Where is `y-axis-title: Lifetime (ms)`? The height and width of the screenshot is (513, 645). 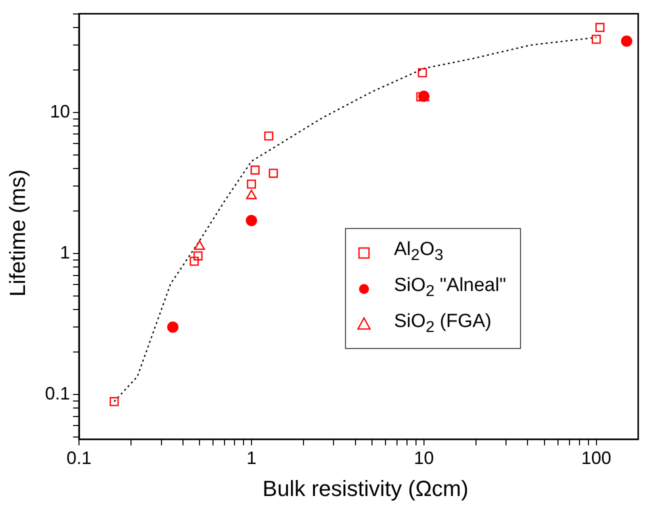 y-axis-title: Lifetime (ms) is located at coordinates (18, 233).